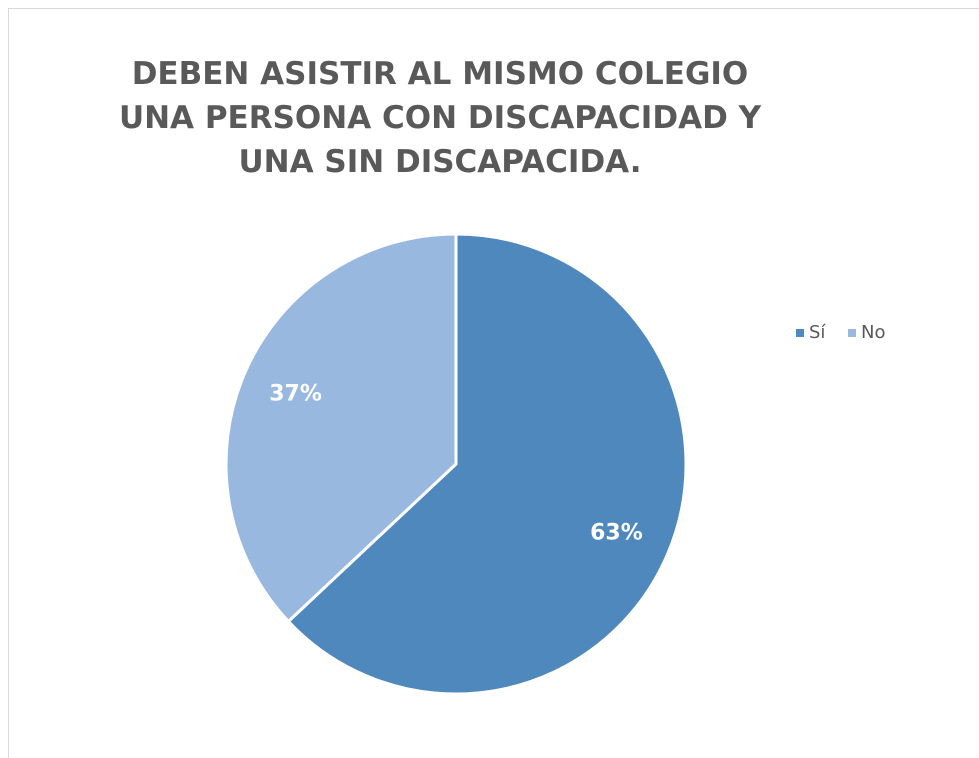 The height and width of the screenshot is (758, 979). I want to click on data-label: 63%, so click(616, 532).